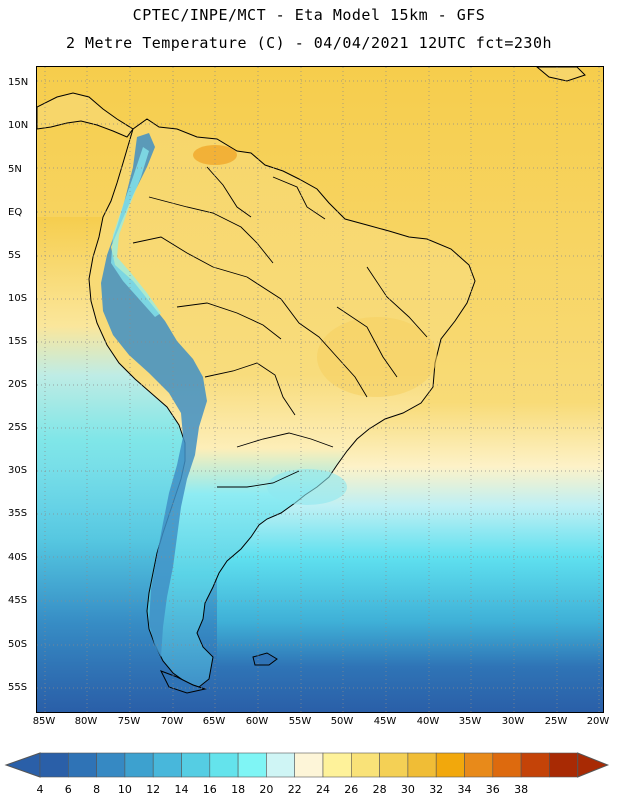 This screenshot has height=800, width=618. What do you see at coordinates (85, 115) in the screenshot?
I see `central-america-land` at bounding box center [85, 115].